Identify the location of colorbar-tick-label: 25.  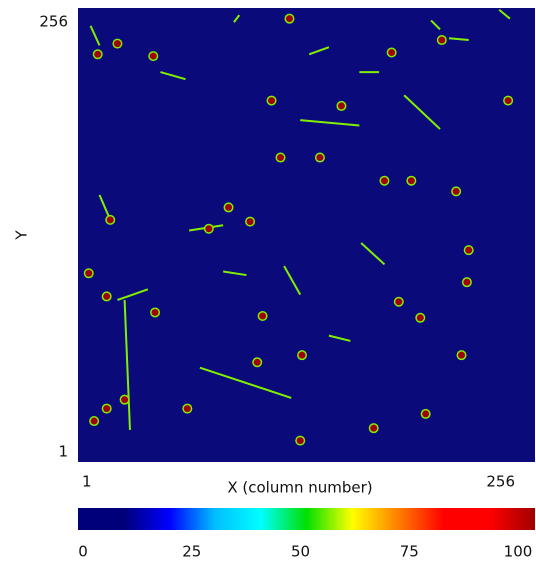
(191, 552).